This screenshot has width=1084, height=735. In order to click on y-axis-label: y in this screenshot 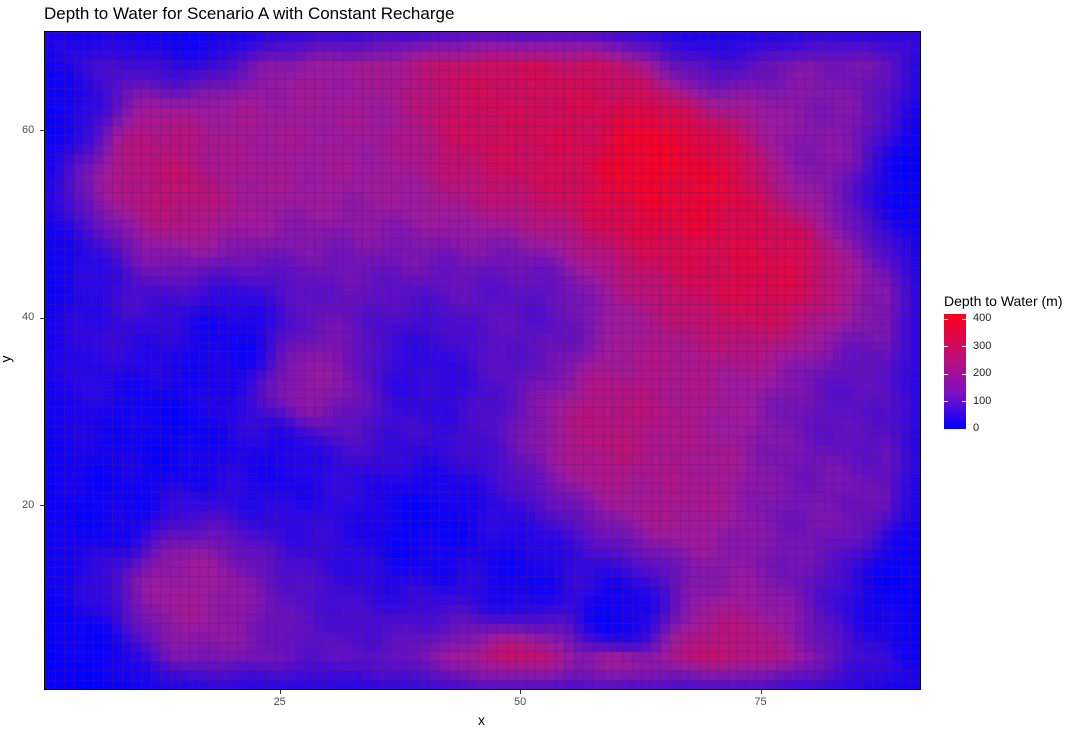, I will do `click(7, 359)`.